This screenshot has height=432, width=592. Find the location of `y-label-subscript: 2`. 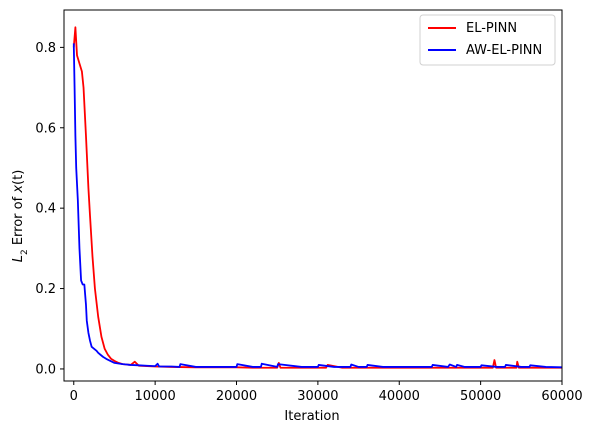

y-label-subscript: 2 is located at coordinates (25, 252).